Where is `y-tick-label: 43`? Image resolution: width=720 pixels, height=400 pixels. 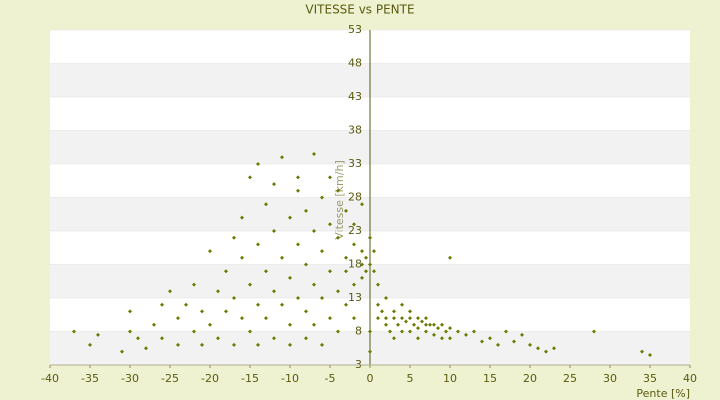
y-tick-label: 43 is located at coordinates (355, 96).